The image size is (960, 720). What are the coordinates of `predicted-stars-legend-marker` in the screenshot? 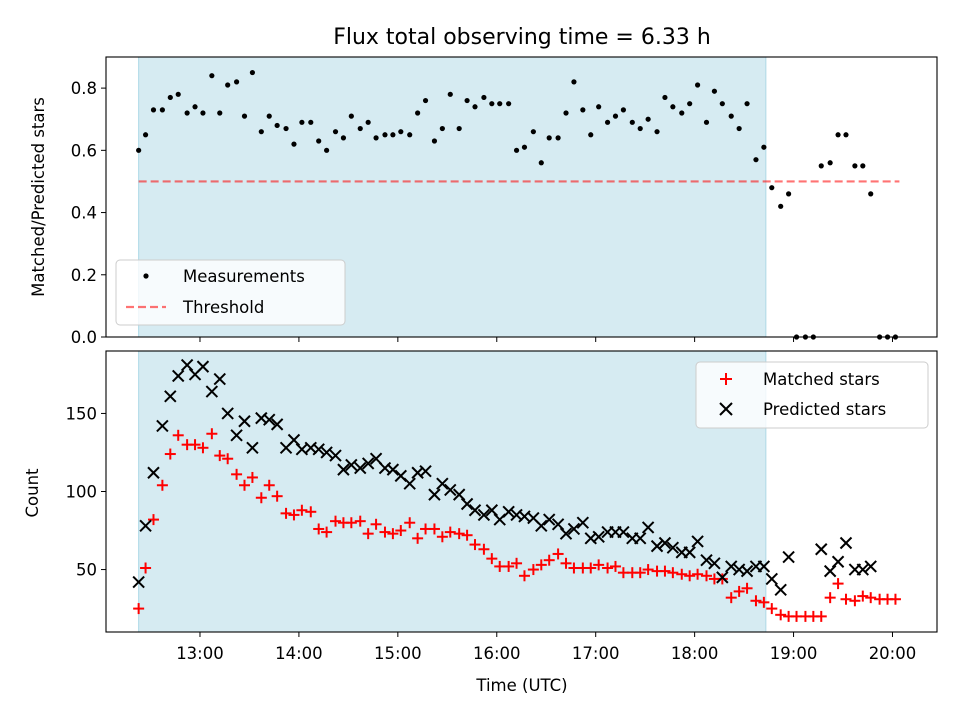 It's located at (726, 409).